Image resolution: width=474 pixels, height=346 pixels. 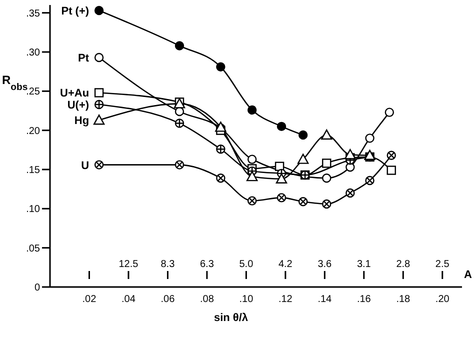 I want to click on x-tick-label: .02, so click(x=89, y=300).